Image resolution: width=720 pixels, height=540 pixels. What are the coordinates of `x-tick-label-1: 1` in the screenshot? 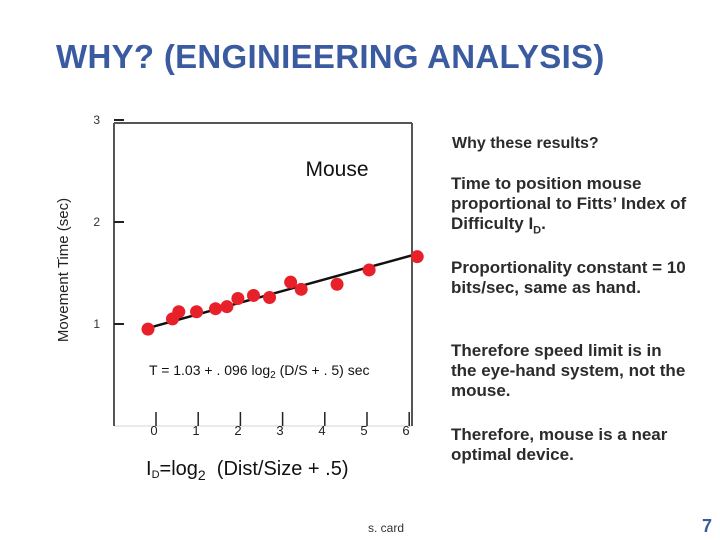 It's located at (195, 430).